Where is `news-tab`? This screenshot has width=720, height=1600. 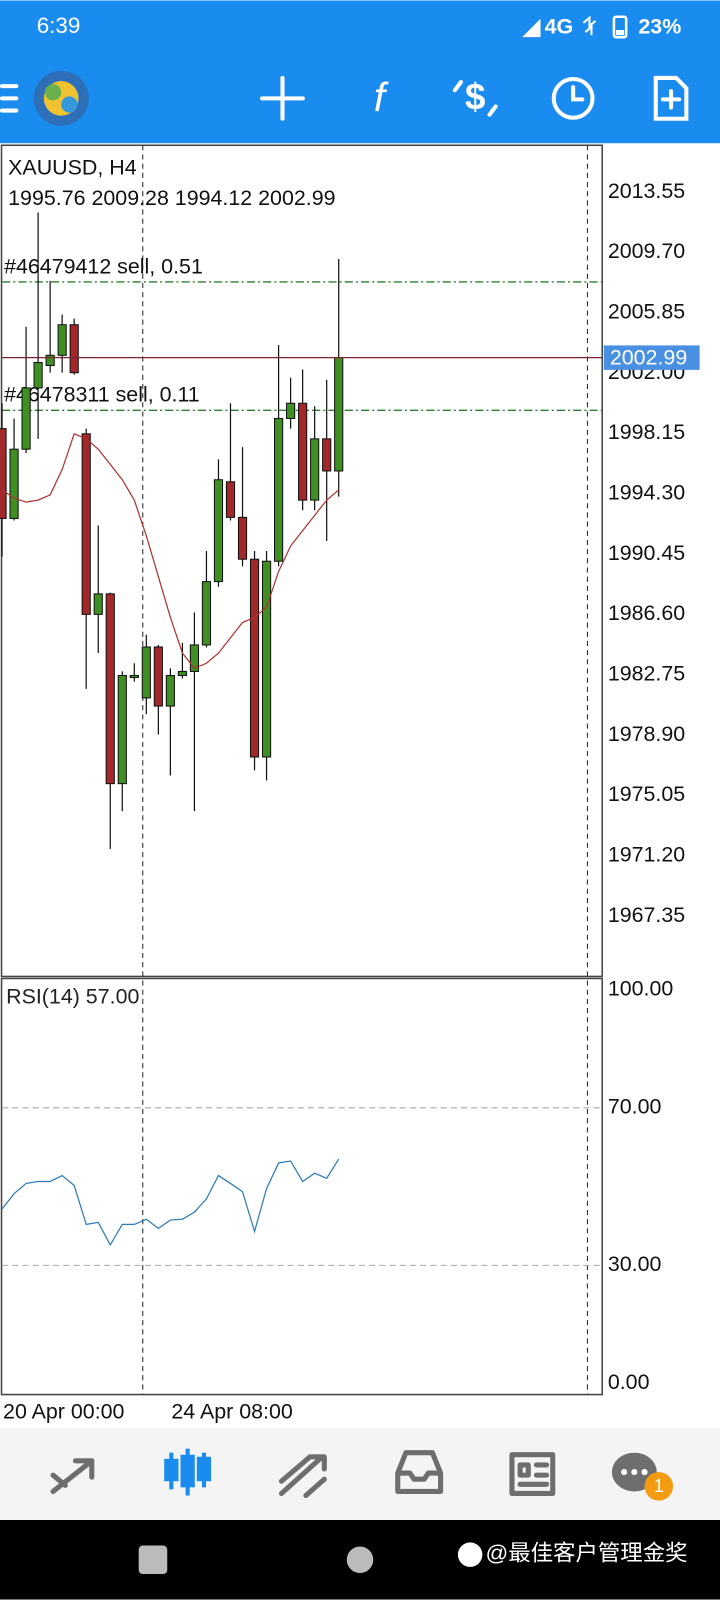
news-tab is located at coordinates (532, 1474).